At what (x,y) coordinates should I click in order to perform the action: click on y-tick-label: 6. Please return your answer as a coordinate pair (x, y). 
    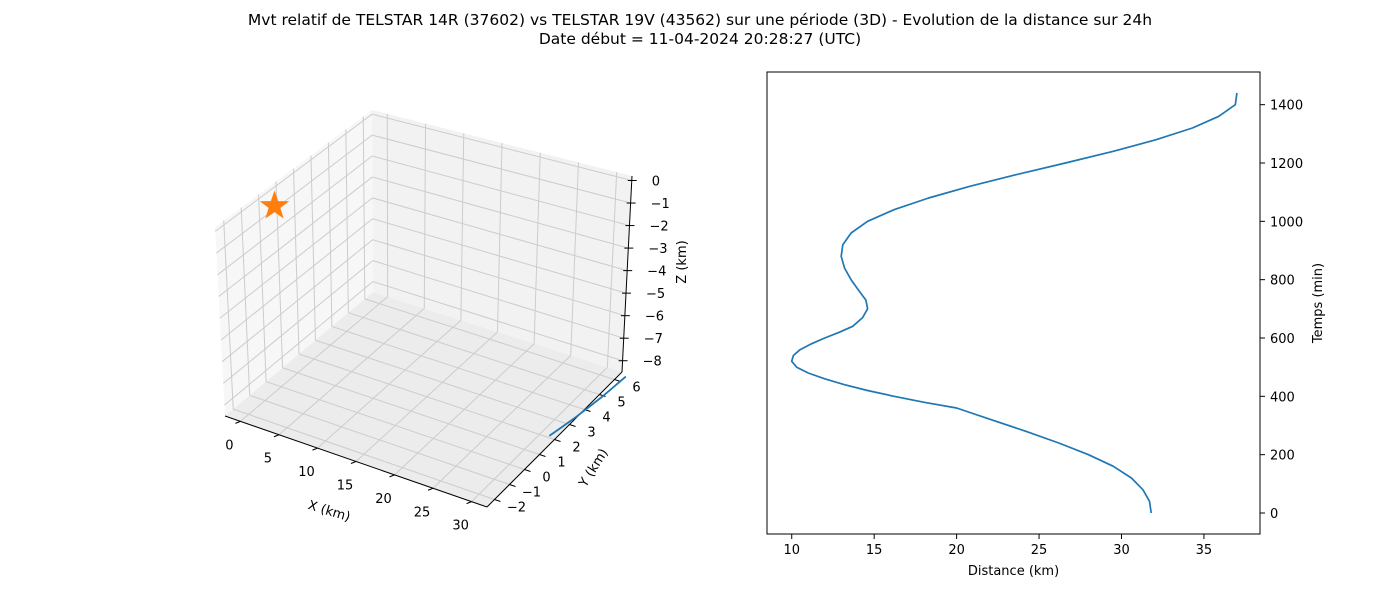
    Looking at the image, I should click on (636, 388).